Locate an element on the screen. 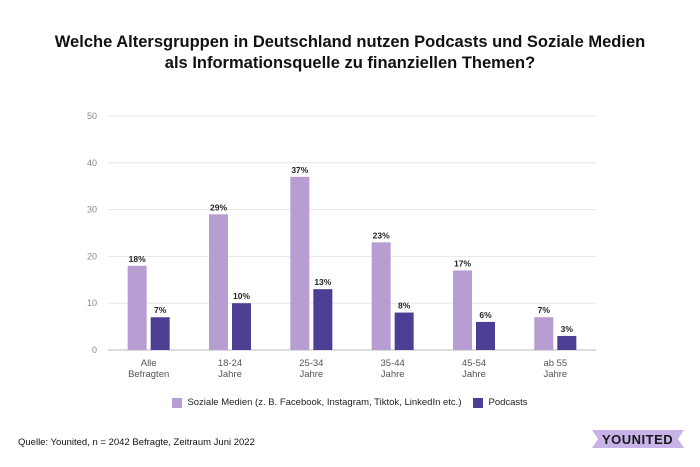 This screenshot has height=467, width=700. data-label: 6% is located at coordinates (485, 315).